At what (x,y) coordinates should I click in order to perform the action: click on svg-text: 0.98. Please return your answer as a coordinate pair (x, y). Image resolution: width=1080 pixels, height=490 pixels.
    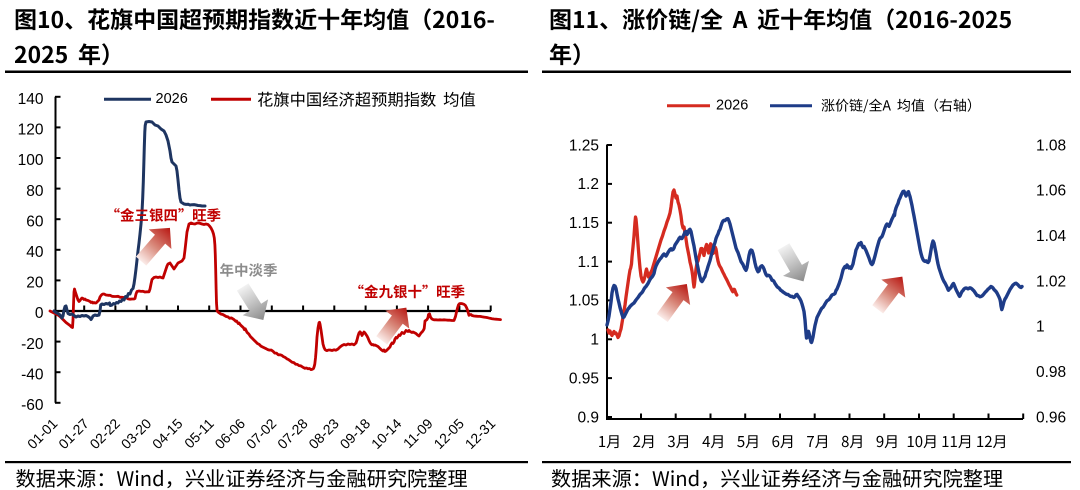
    Looking at the image, I should click on (1051, 372).